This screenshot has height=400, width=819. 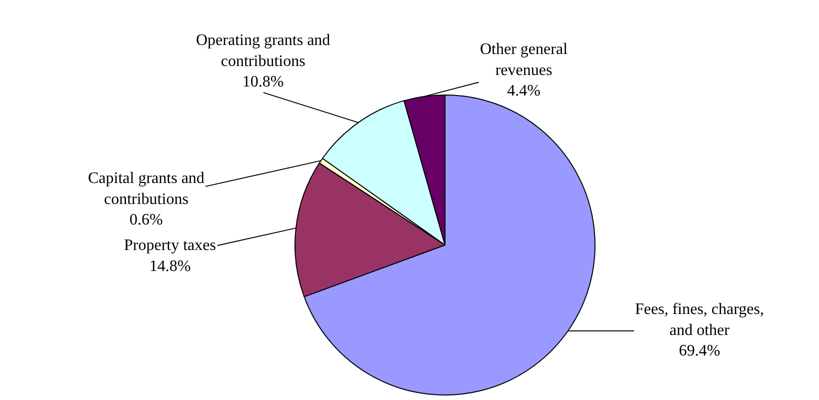 What do you see at coordinates (523, 91) in the screenshot?
I see `data-label: 4.4%` at bounding box center [523, 91].